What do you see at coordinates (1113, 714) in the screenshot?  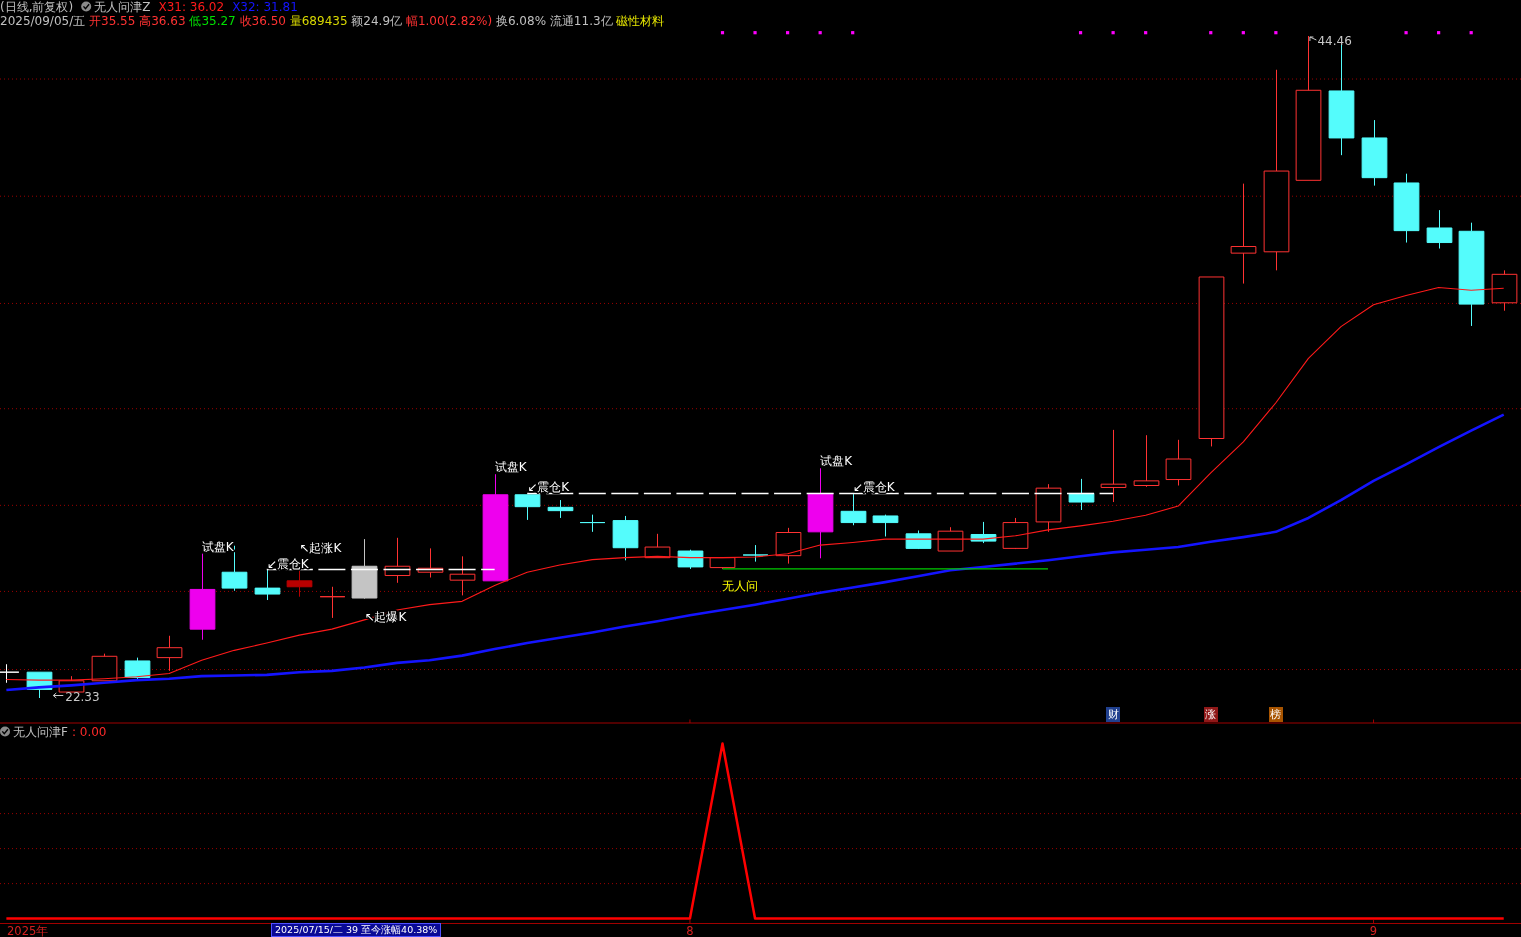 I see `annotation: 财` at bounding box center [1113, 714].